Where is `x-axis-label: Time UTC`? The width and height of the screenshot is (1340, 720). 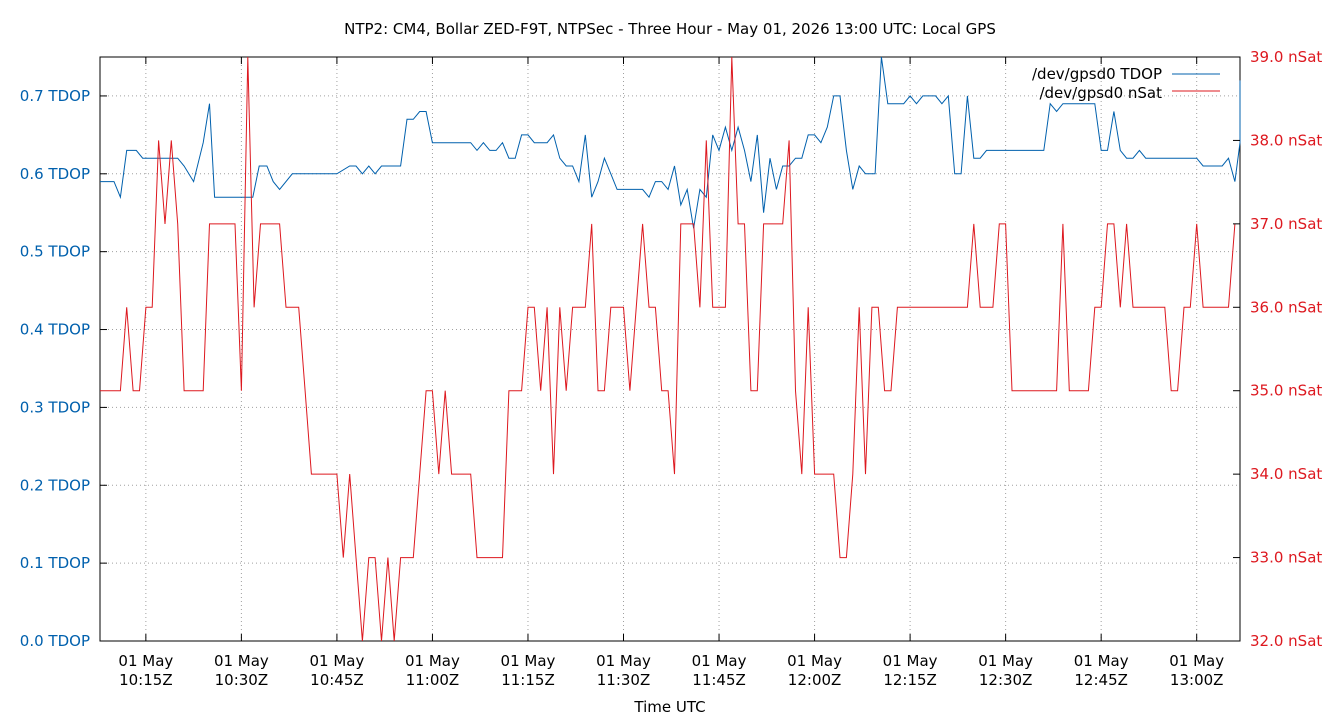
x-axis-label: Time UTC is located at coordinates (669, 707).